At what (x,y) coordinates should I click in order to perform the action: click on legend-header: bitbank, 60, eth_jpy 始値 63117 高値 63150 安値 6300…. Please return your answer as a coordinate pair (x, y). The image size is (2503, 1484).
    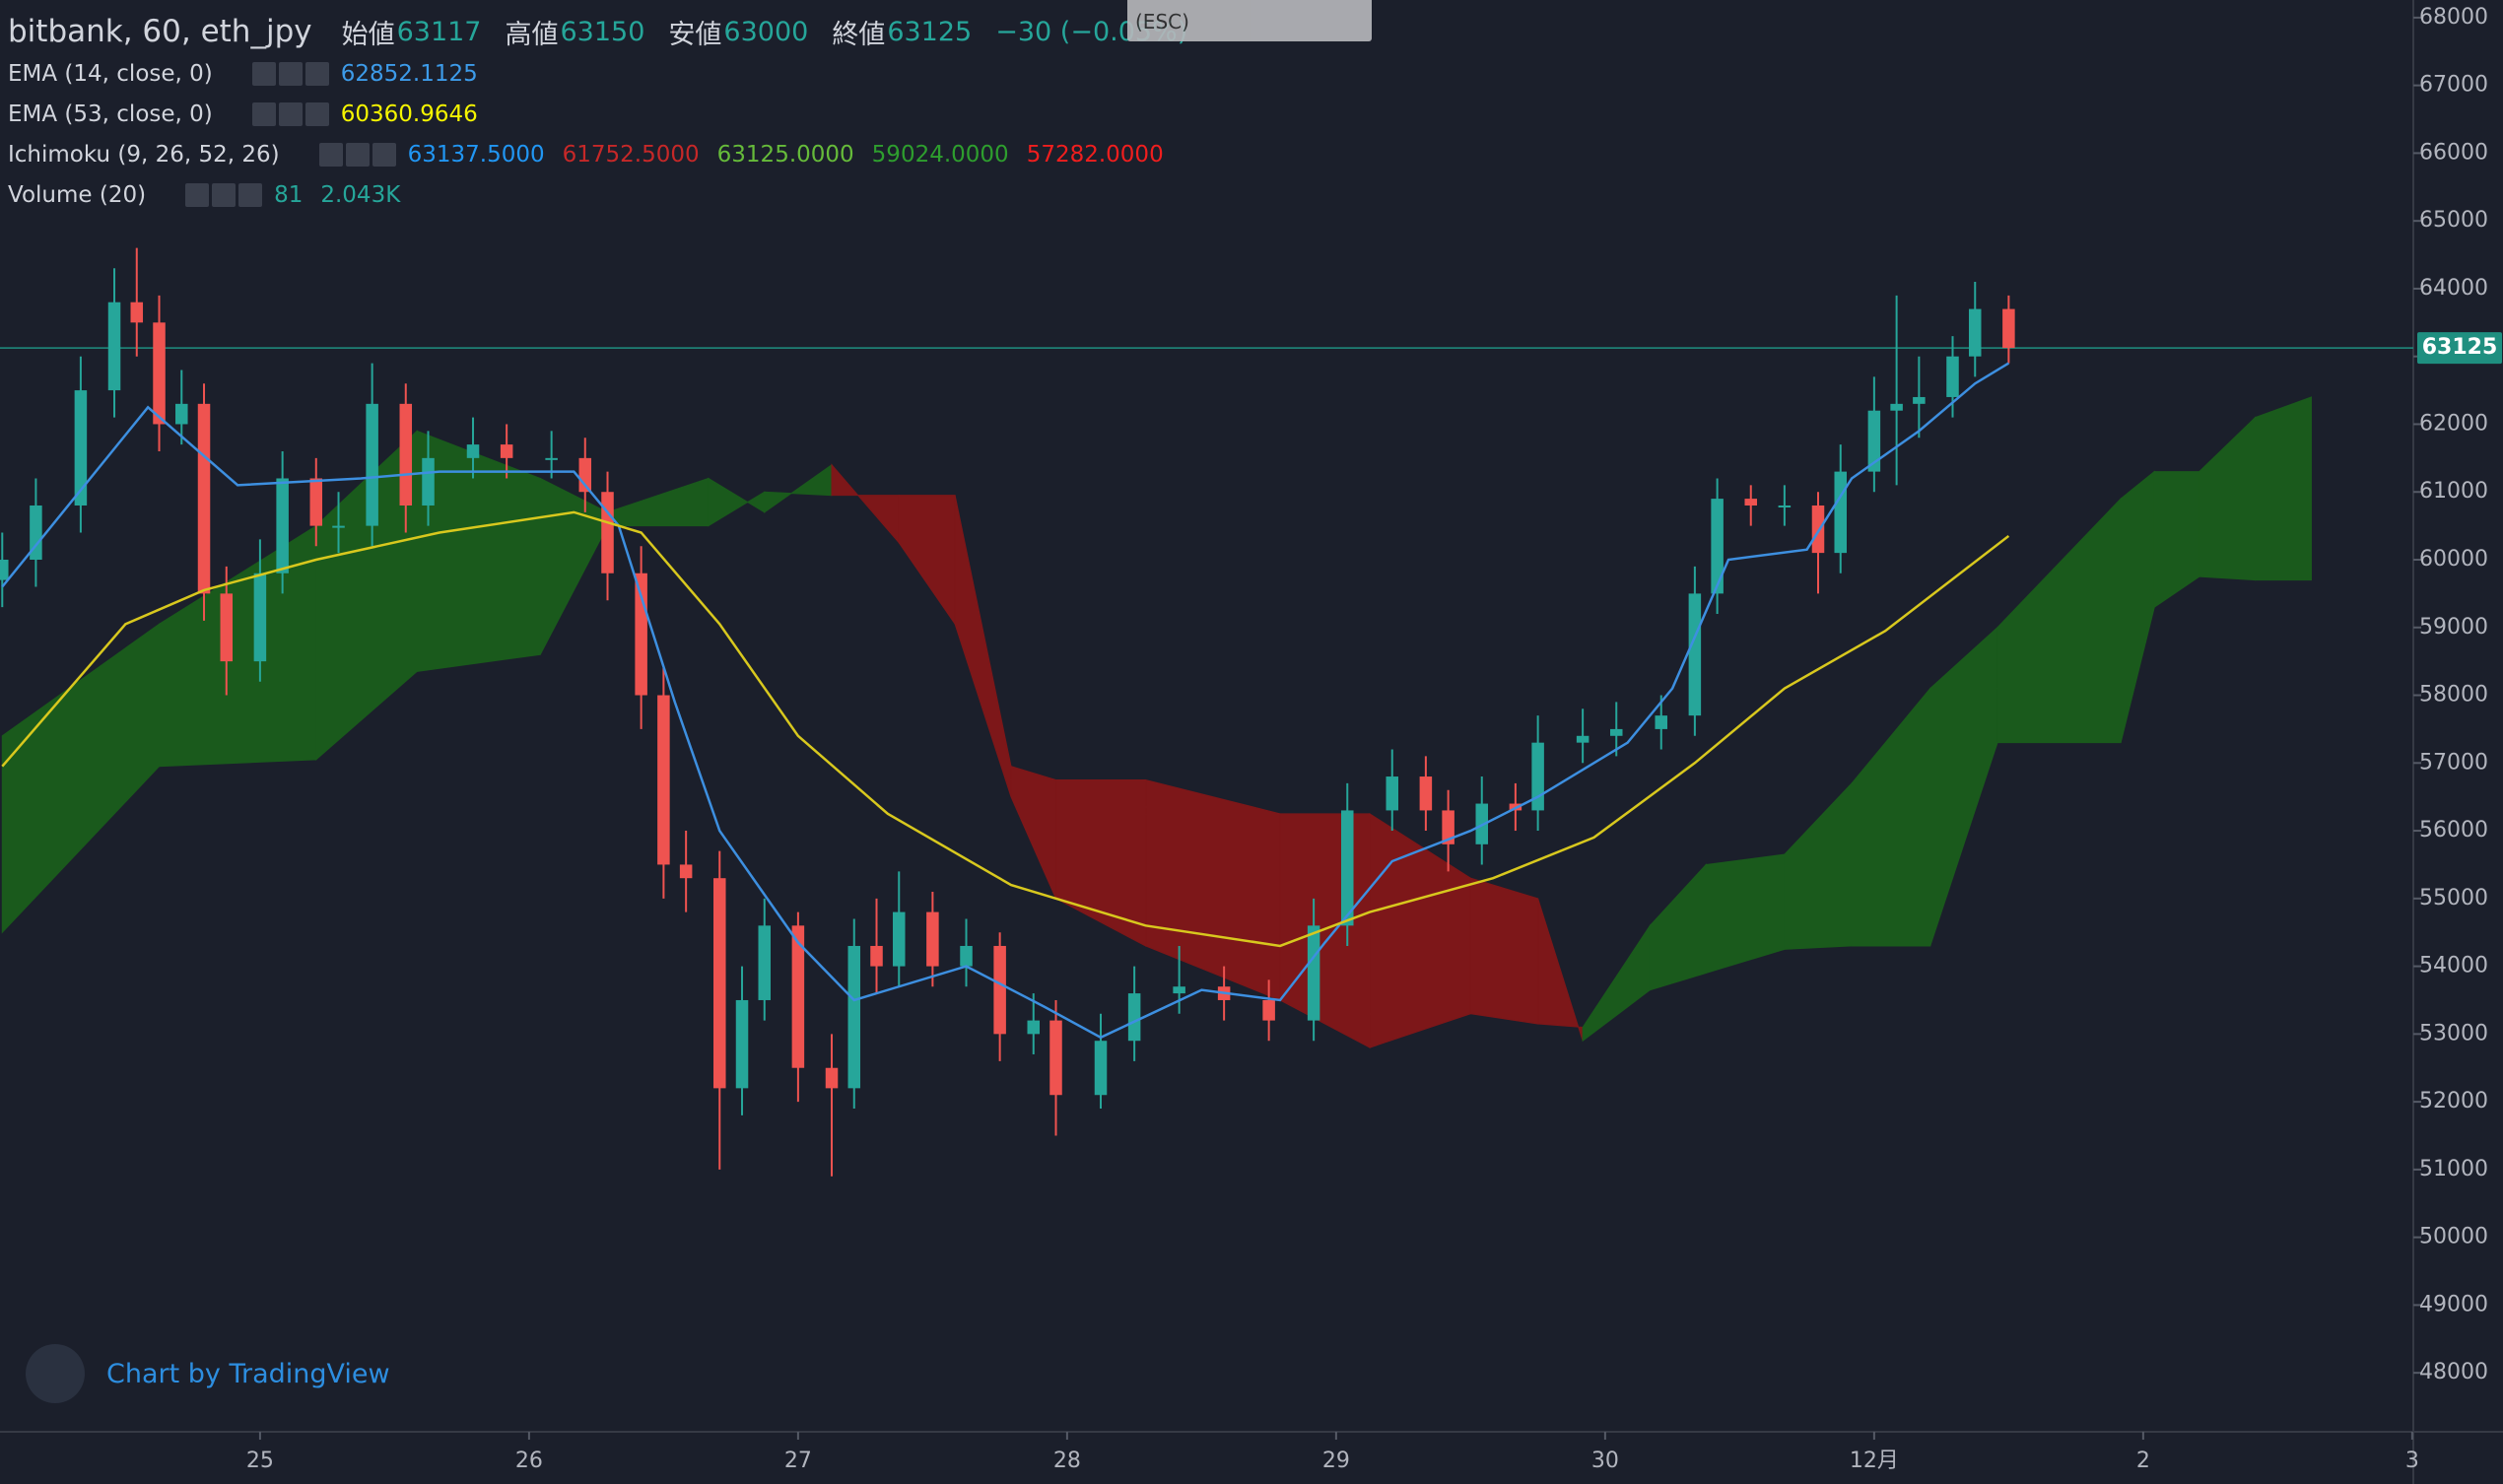
    Looking at the image, I should click on (603, 31).